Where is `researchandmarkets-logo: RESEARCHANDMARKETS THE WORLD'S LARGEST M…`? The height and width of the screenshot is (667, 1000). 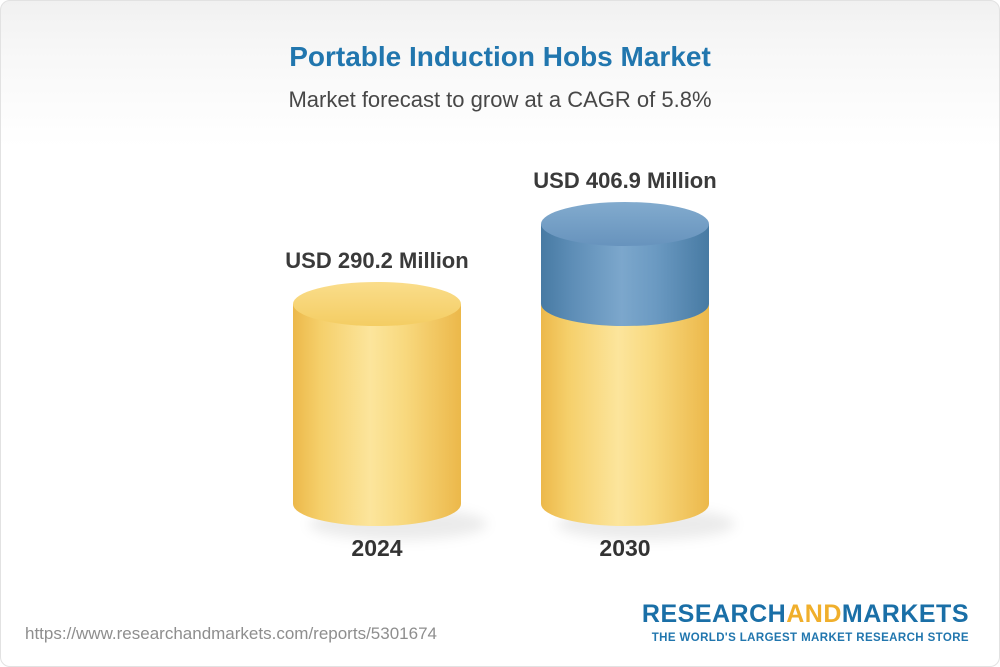
researchandmarkets-logo: RESEARCHANDMARKETS THE WORLD'S LARGEST M… is located at coordinates (805, 622).